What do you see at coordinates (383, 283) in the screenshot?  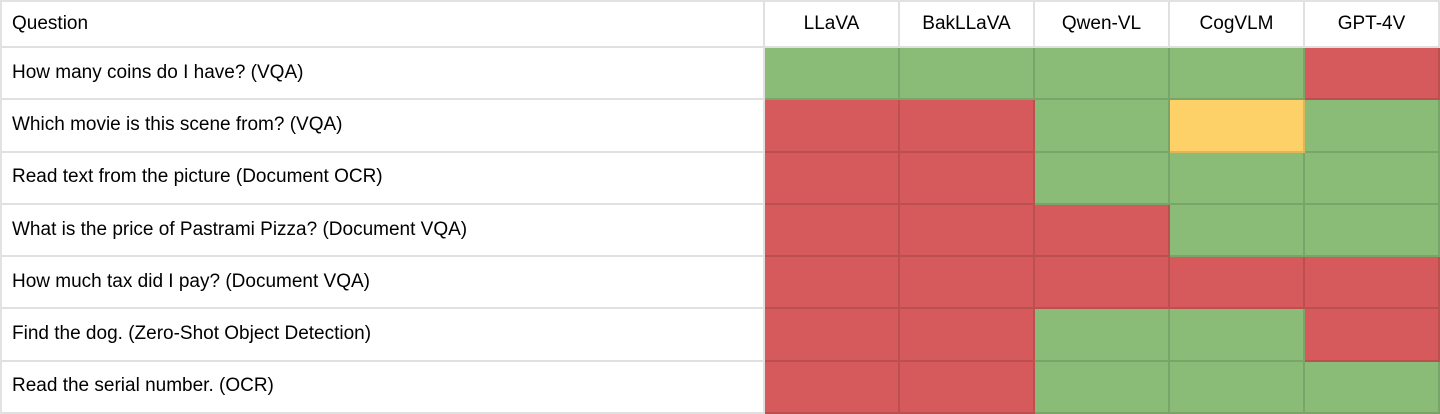 I see `question-cell: How much tax did I pay? (Document VQA)` at bounding box center [383, 283].